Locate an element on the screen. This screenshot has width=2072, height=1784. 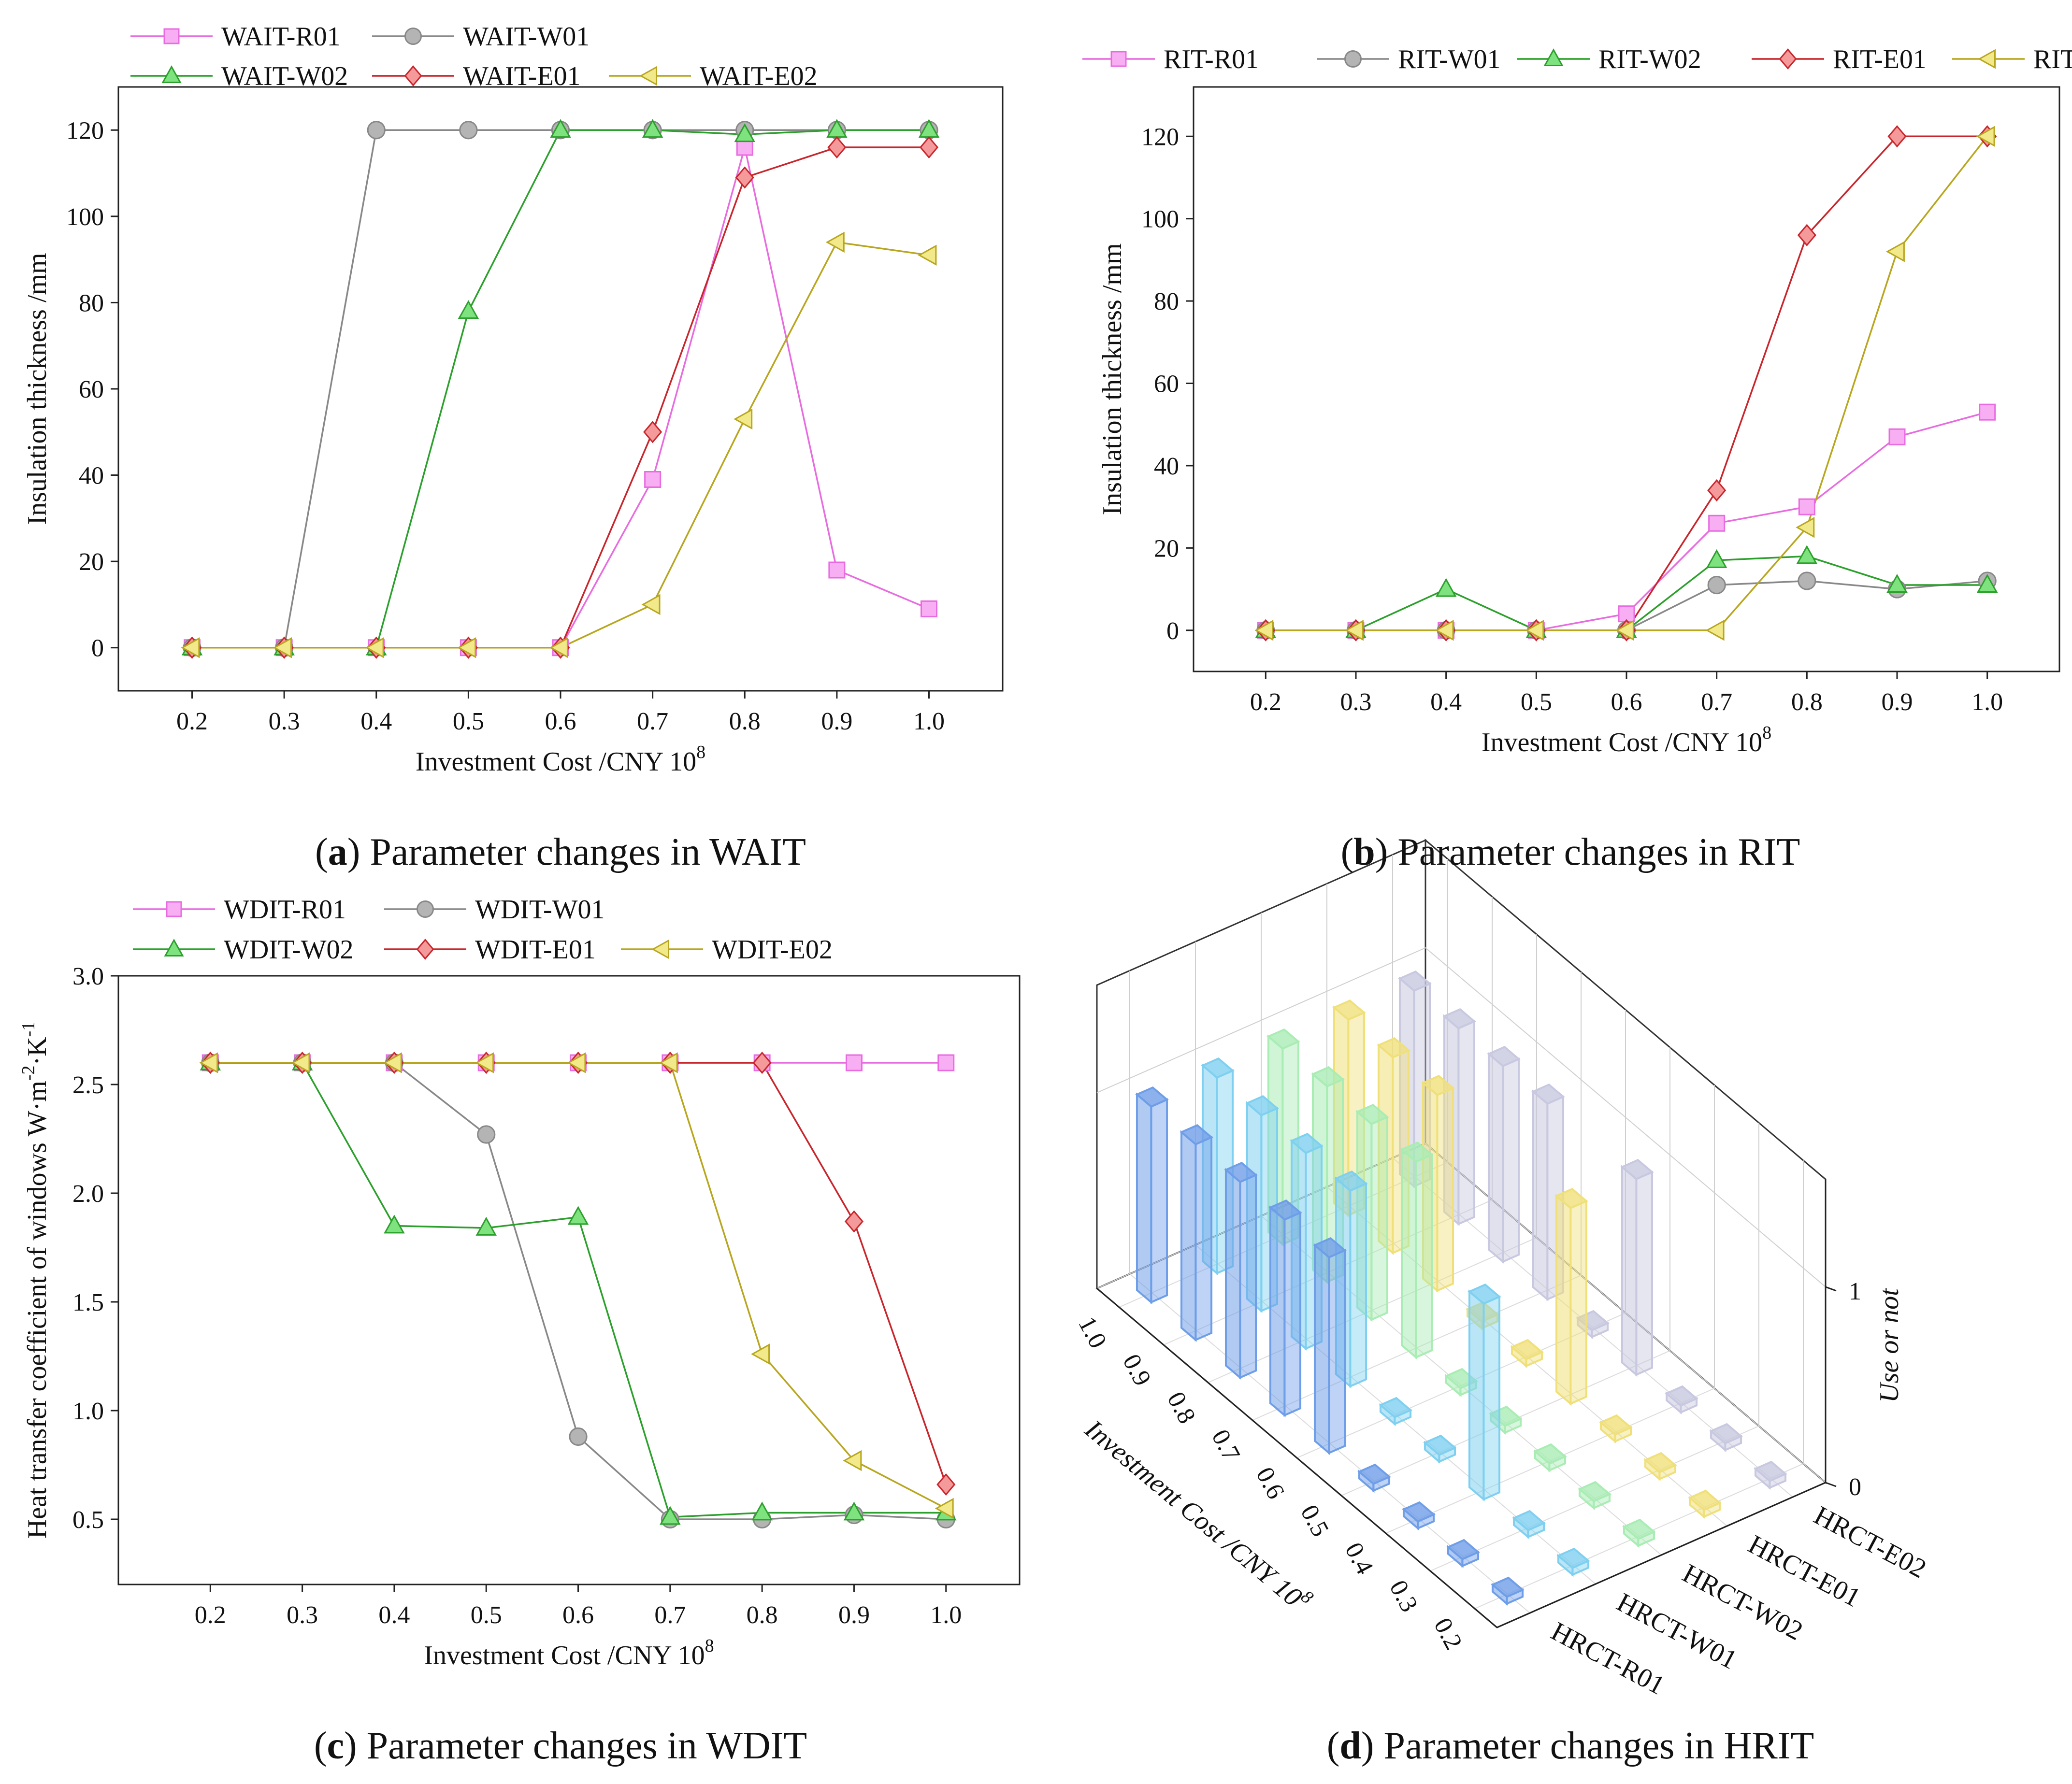
series-line-WAIT-E01 is located at coordinates (560, 397).